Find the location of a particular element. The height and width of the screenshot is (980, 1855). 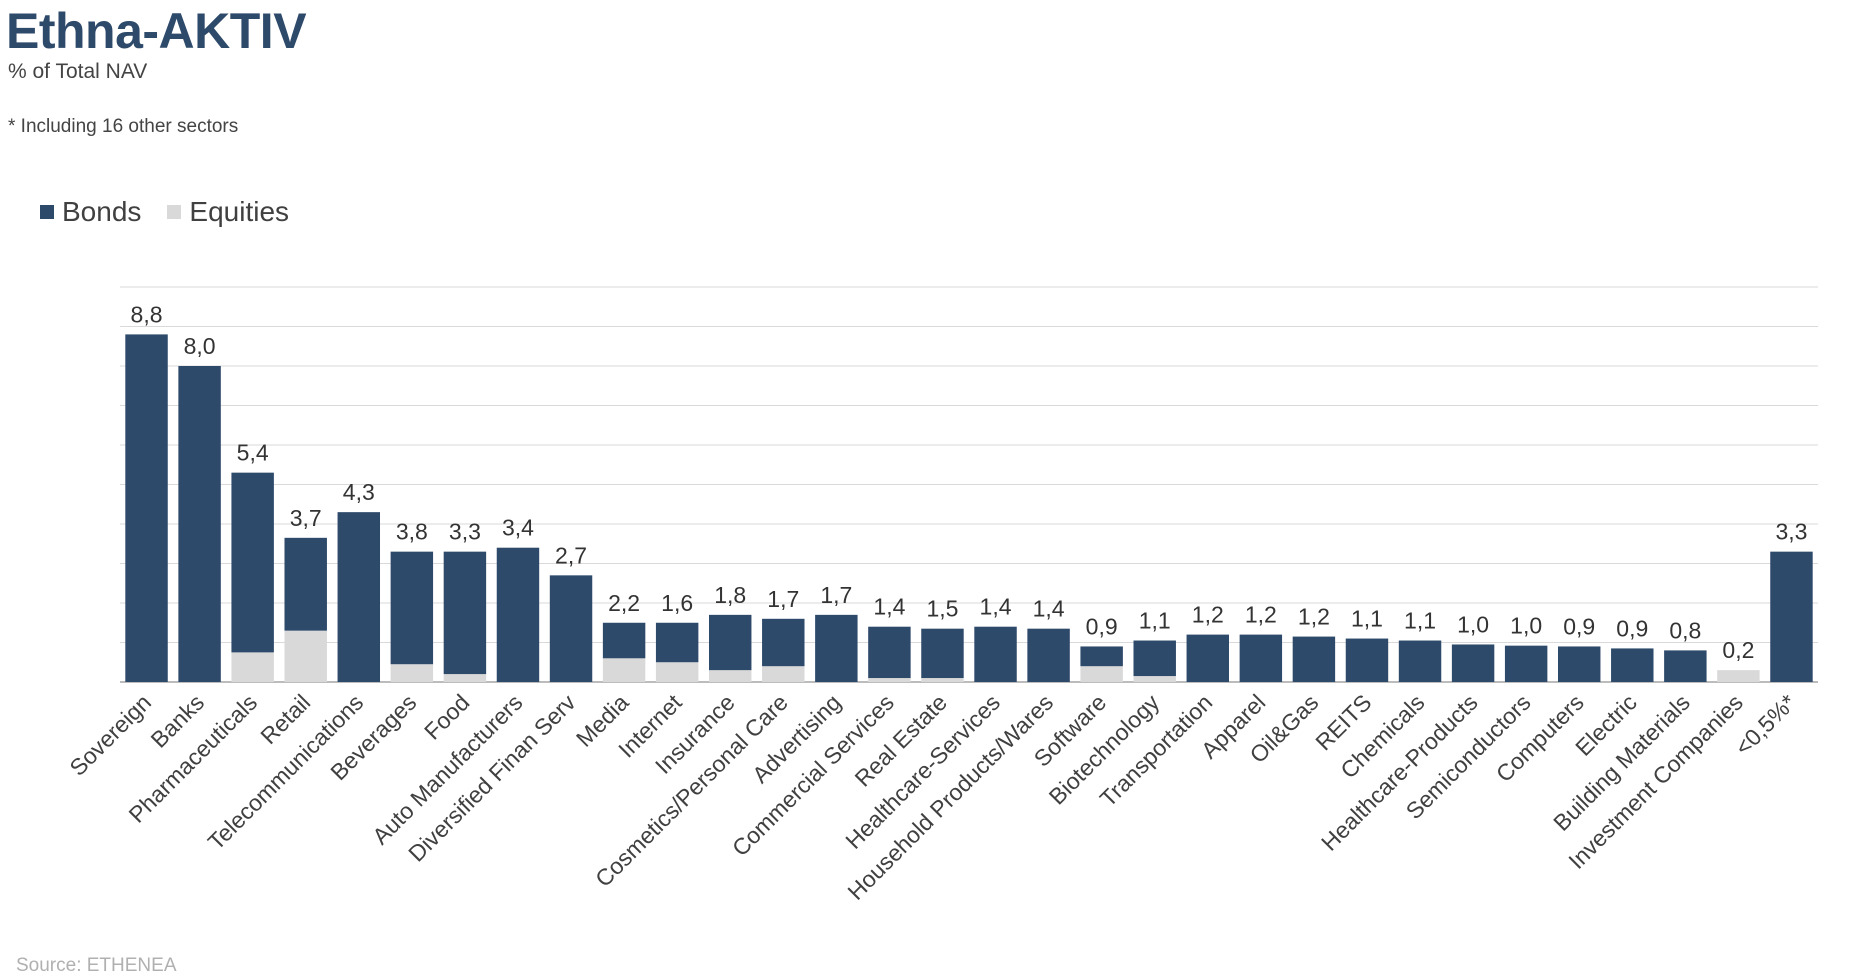

legend-swatch-equities is located at coordinates (174, 212).